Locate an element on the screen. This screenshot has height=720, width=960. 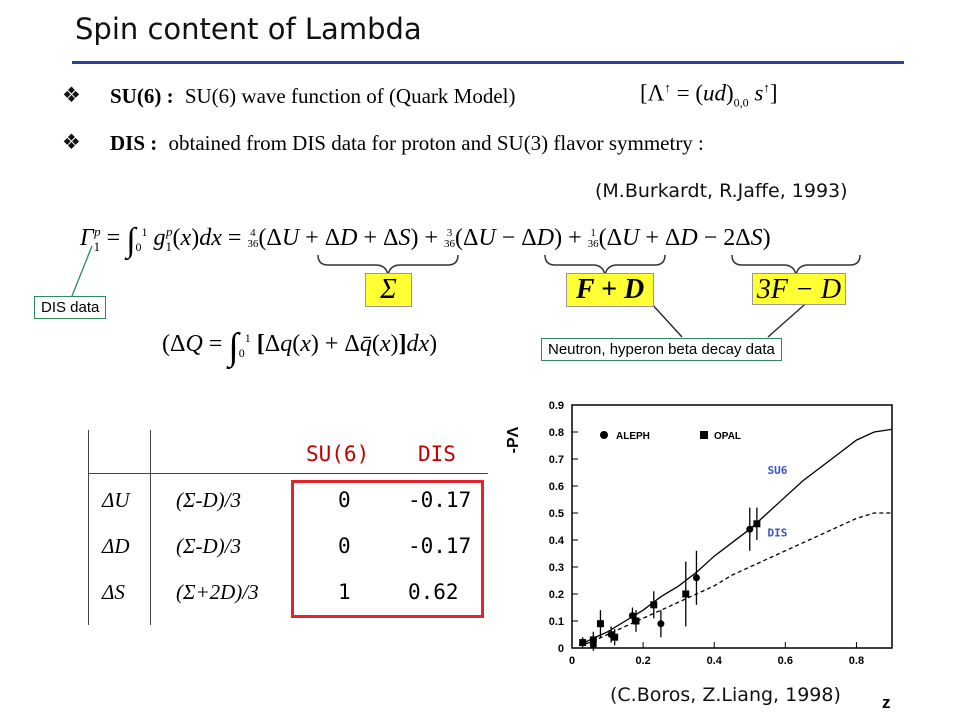
x-tick-label: 0 is located at coordinates (572, 661).